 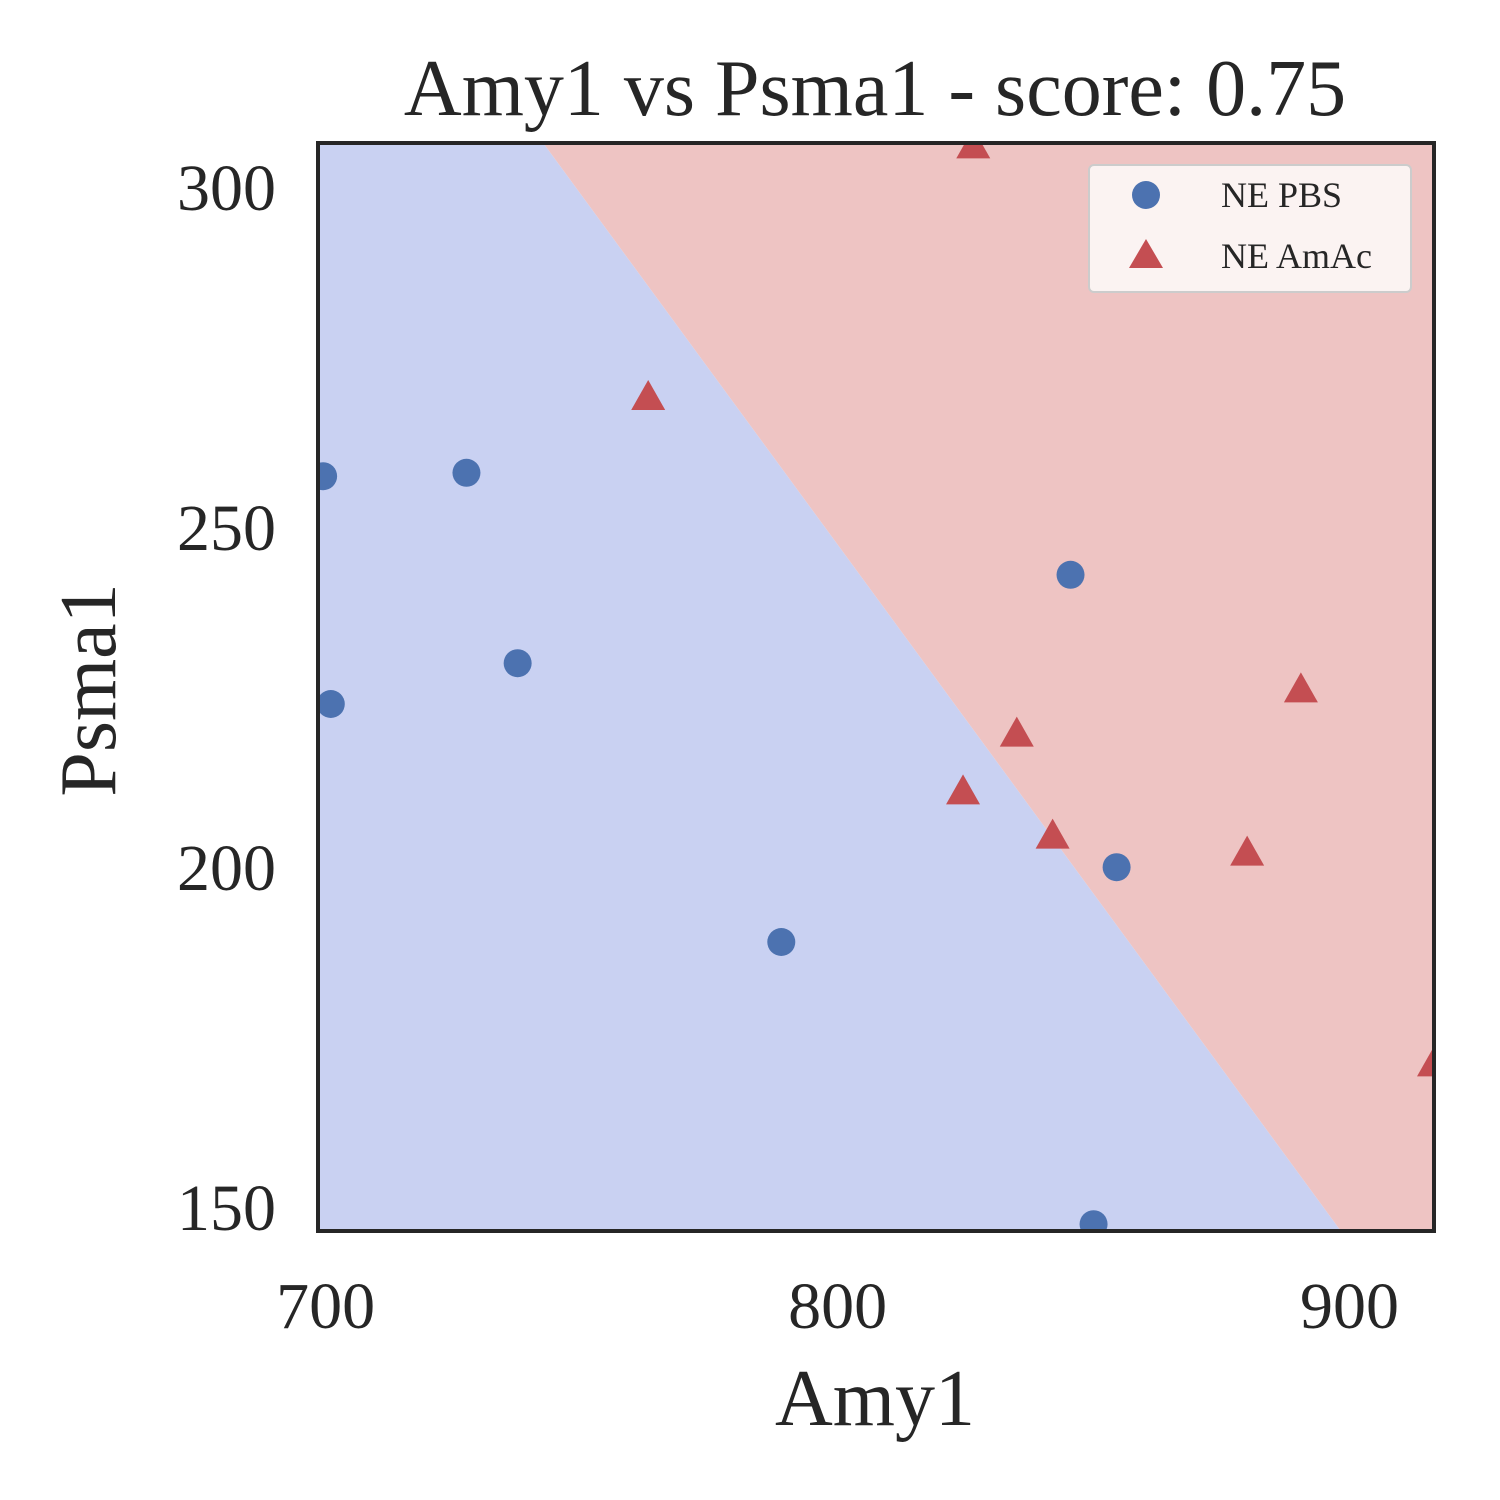 I want to click on legend-marker-ne-pbs, so click(x=1146, y=195).